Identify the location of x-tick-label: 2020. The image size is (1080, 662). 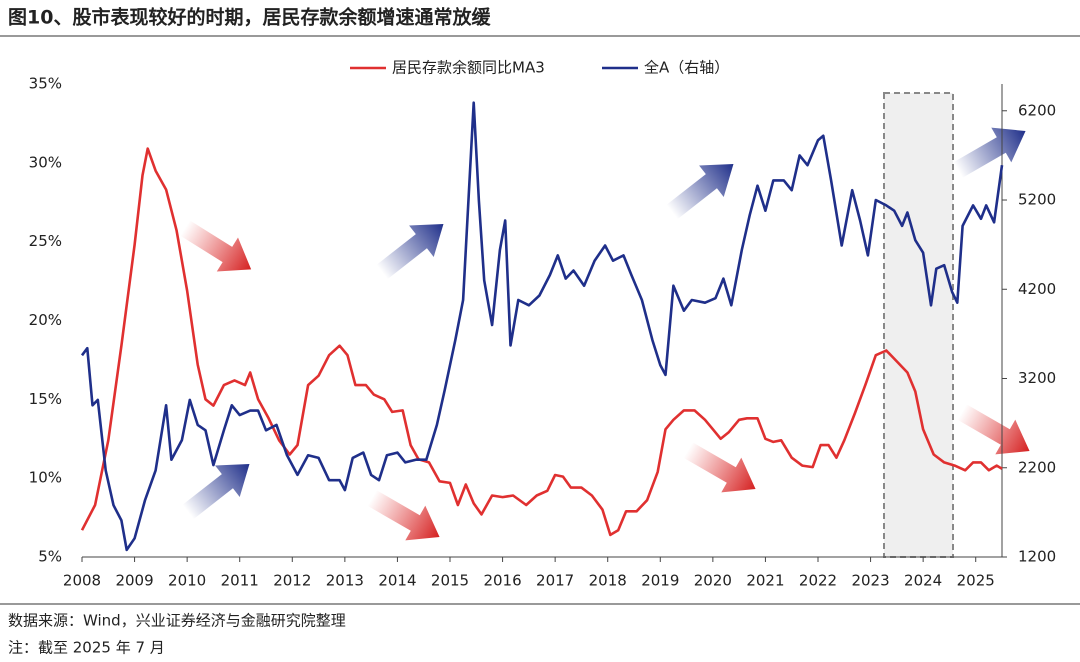
(713, 581).